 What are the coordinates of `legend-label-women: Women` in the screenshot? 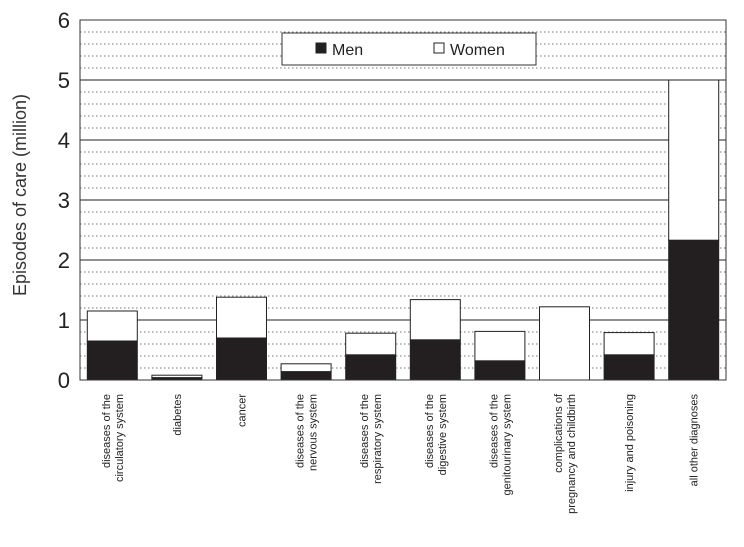 It's located at (477, 50).